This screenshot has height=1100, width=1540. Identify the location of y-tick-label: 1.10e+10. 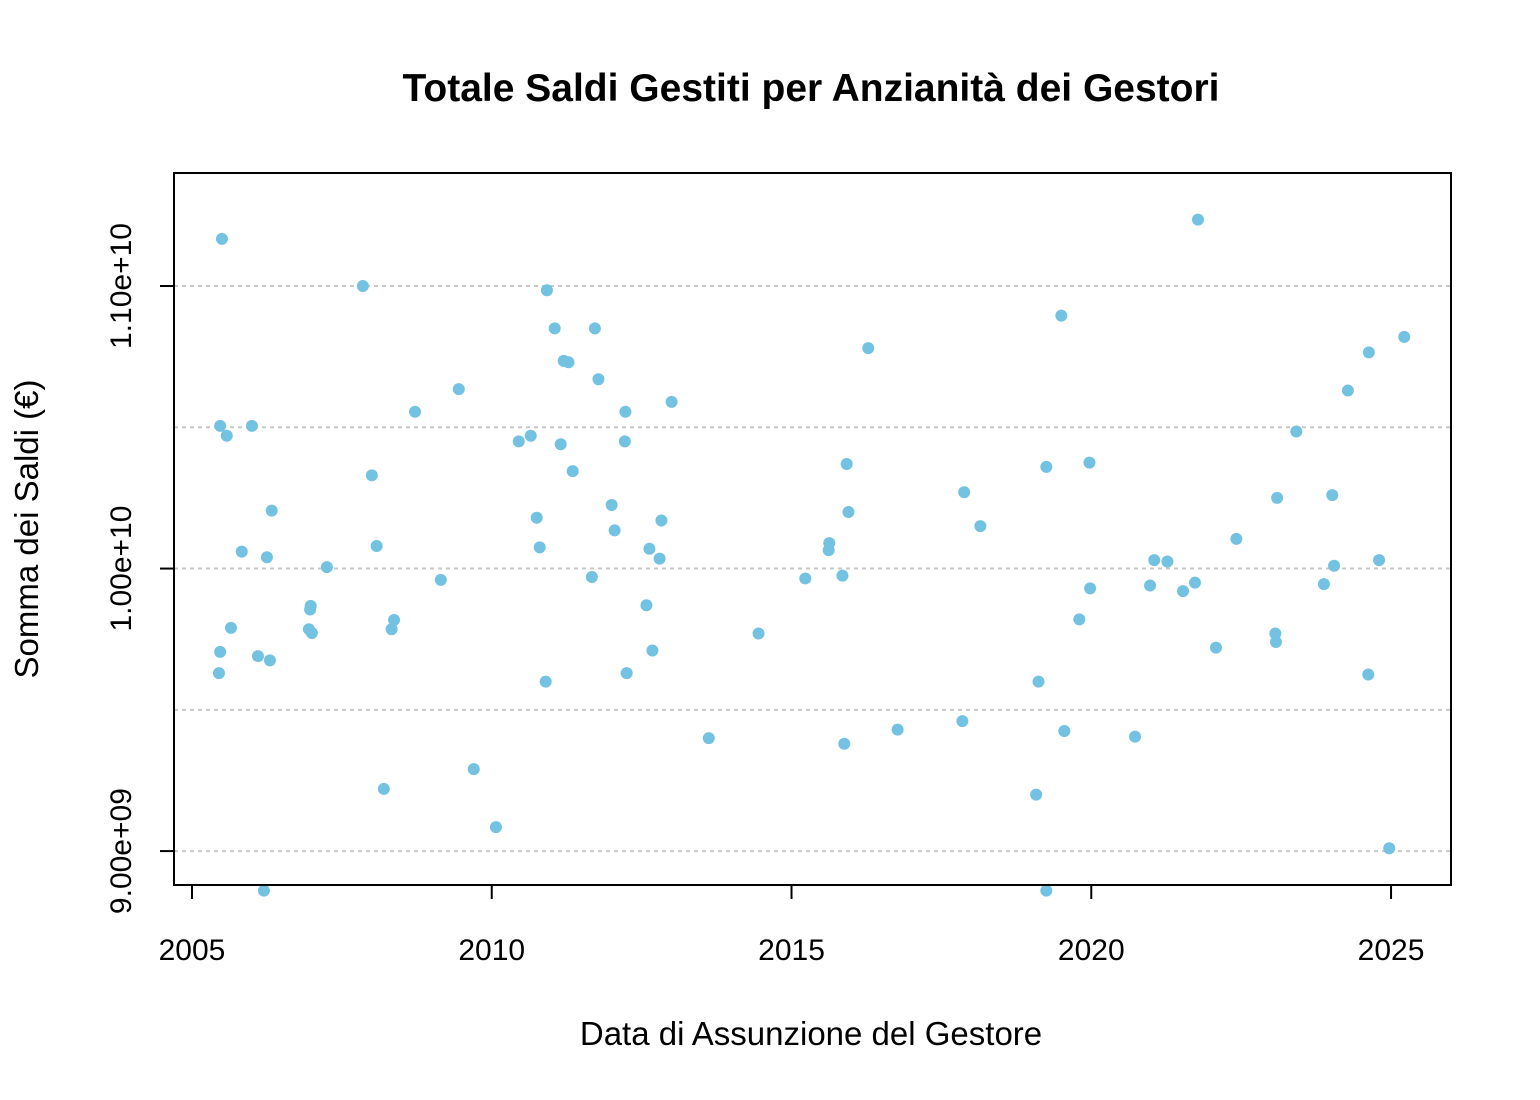
(121, 286).